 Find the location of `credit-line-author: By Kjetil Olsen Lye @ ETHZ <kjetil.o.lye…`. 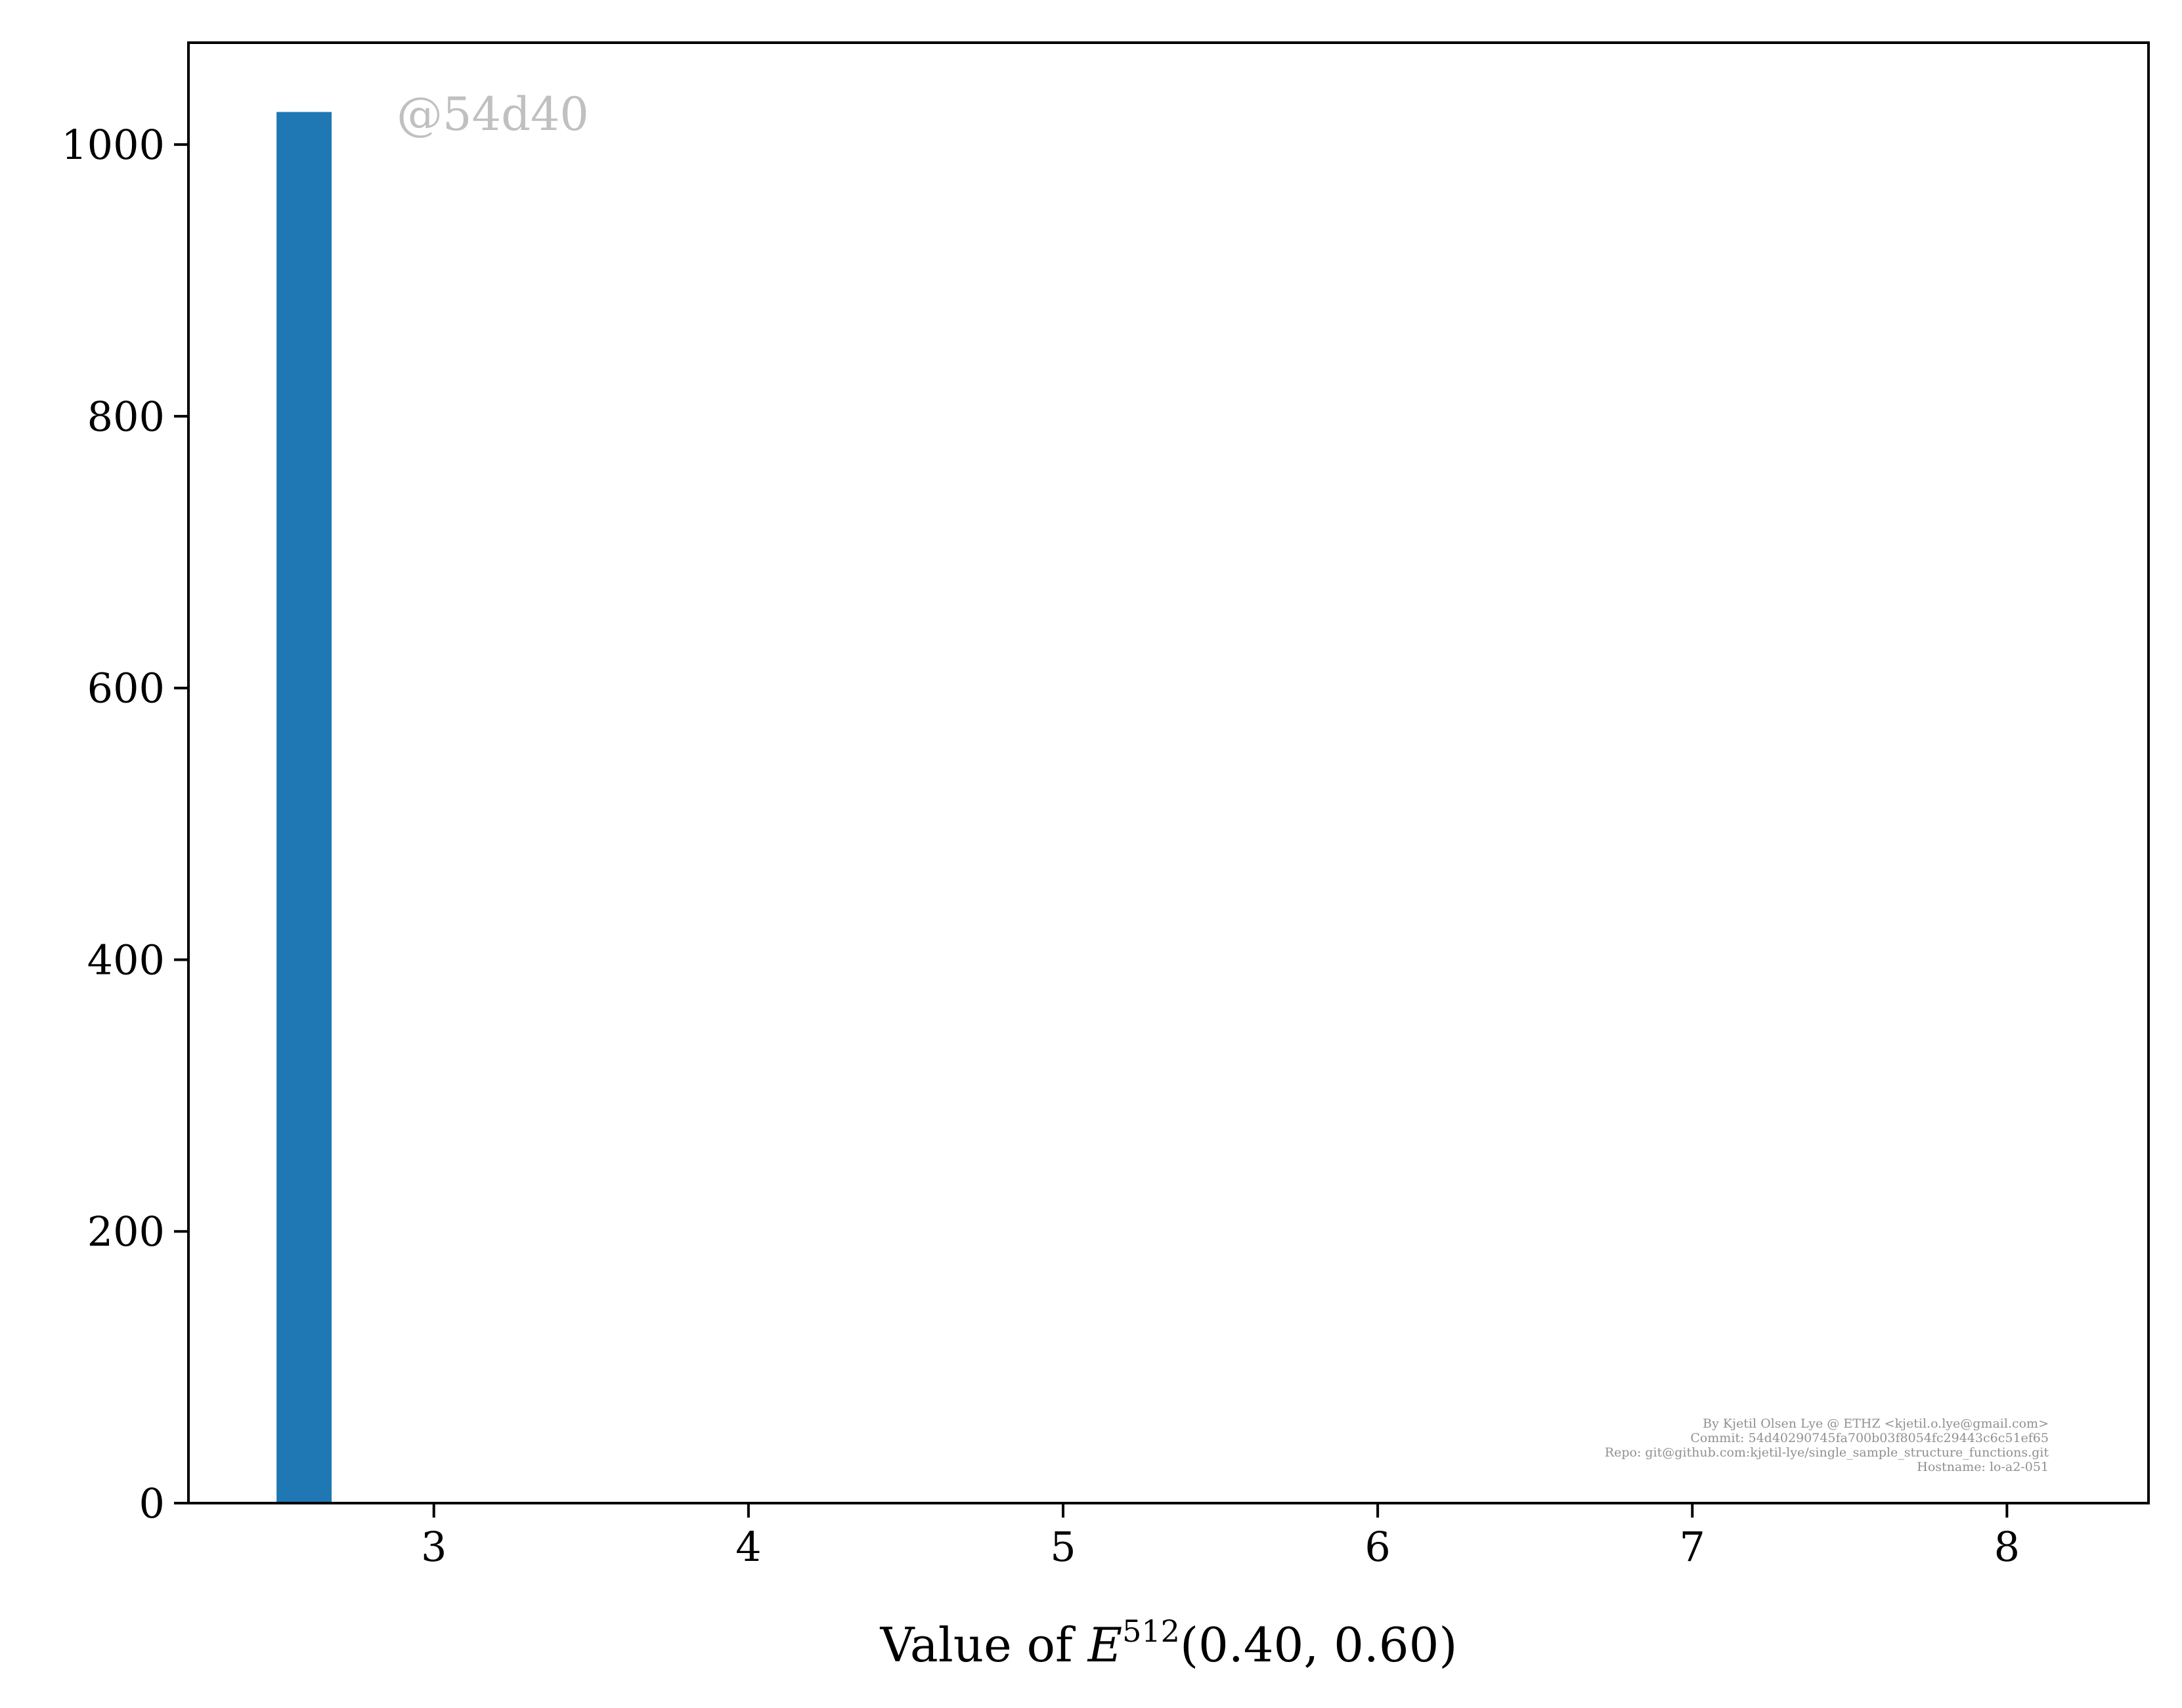

credit-line-author: By Kjetil Olsen Lye @ ETHZ <kjetil.o.lye… is located at coordinates (1876, 1424).